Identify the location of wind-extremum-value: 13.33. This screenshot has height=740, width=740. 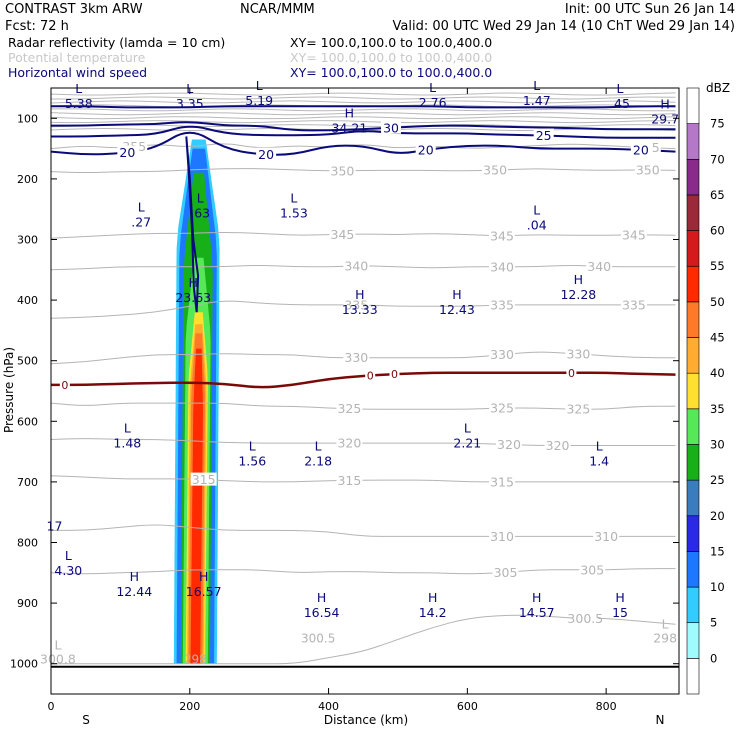
(360, 309).